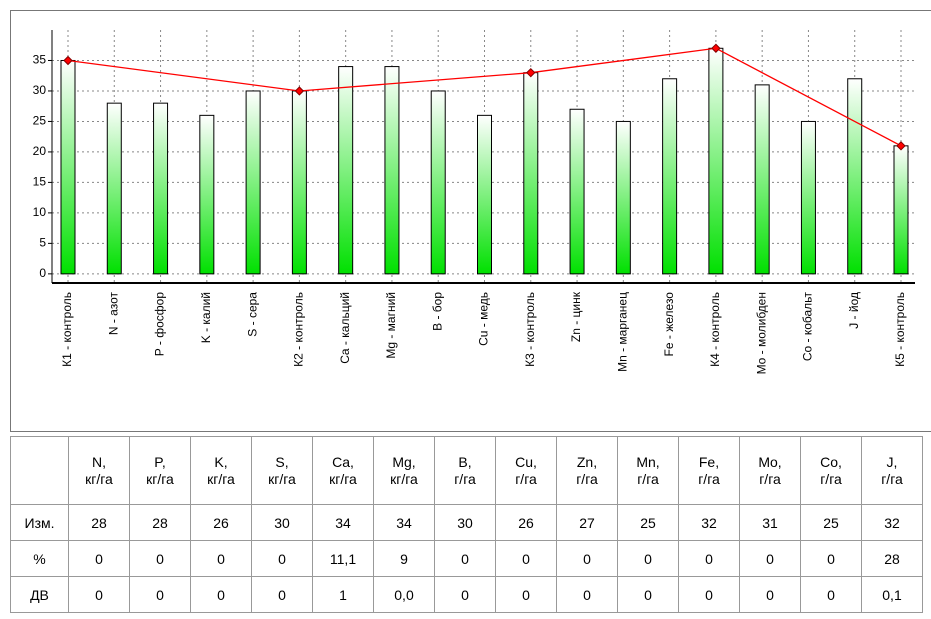 The height and width of the screenshot is (619, 931). I want to click on y-tick-label: 5, so click(42, 243).